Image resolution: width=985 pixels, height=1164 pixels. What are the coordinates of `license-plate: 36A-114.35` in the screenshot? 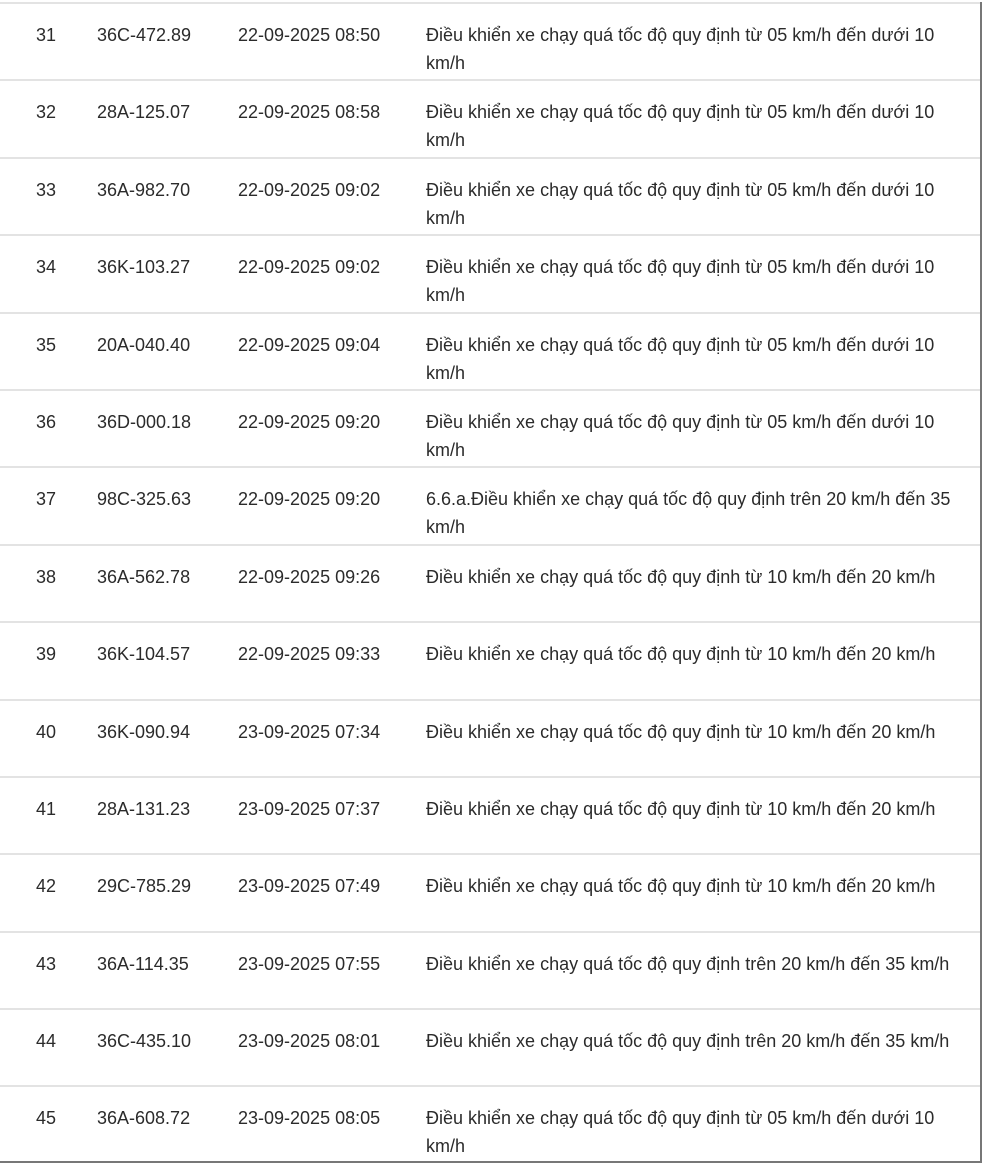 It's located at (143, 963).